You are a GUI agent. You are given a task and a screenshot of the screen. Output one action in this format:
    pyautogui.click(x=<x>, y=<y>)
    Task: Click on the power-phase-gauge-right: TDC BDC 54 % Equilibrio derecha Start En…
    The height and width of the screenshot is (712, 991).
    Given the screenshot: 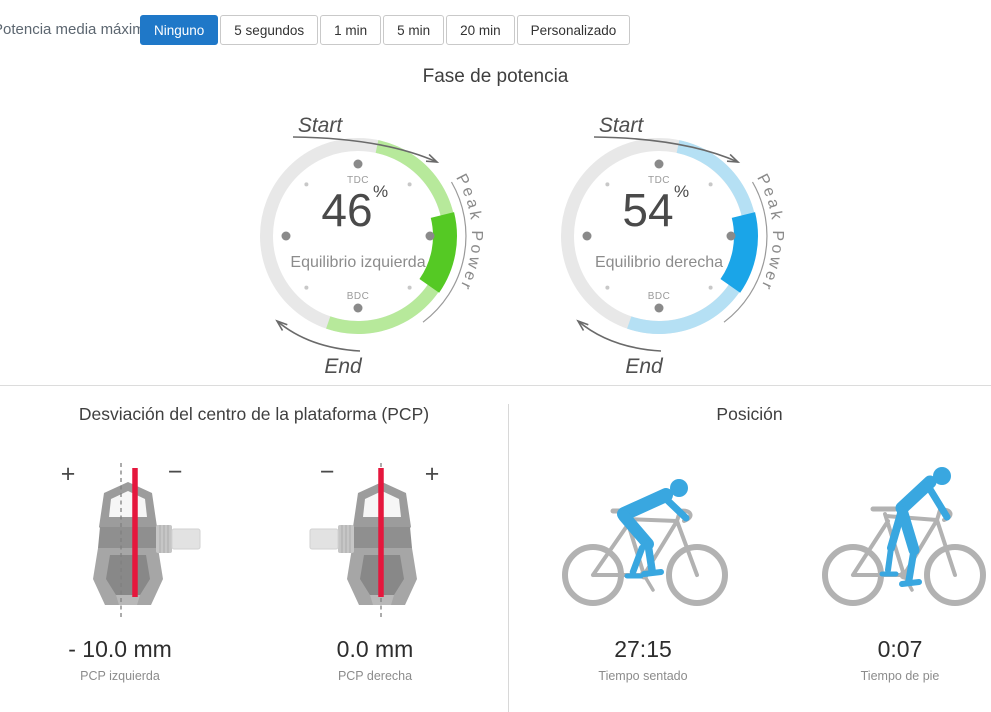 What is the action you would take?
    pyautogui.click(x=659, y=236)
    